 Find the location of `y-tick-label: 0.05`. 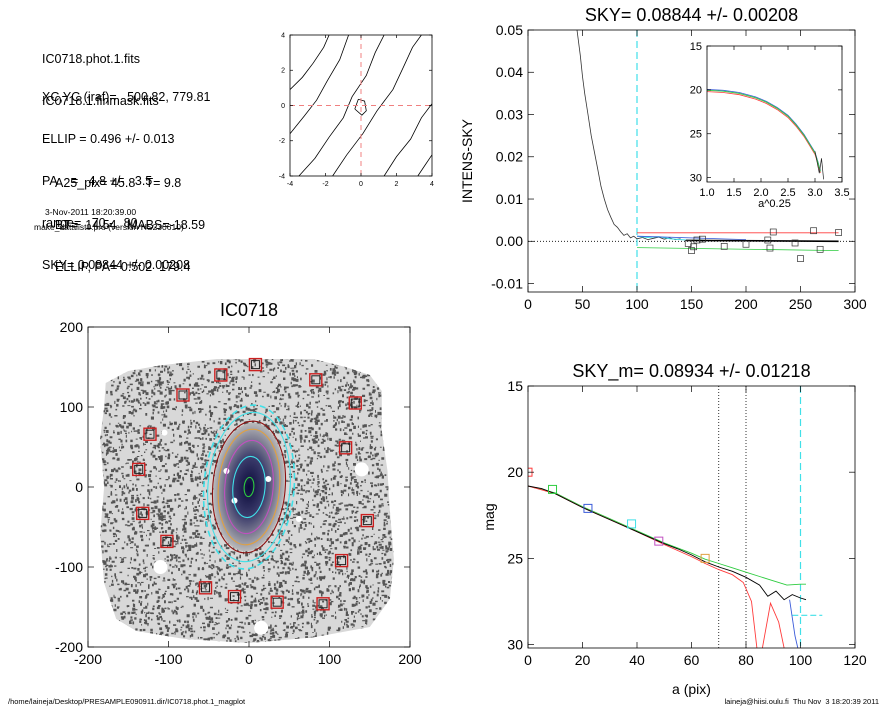

y-tick-label: 0.05 is located at coordinates (509, 30).